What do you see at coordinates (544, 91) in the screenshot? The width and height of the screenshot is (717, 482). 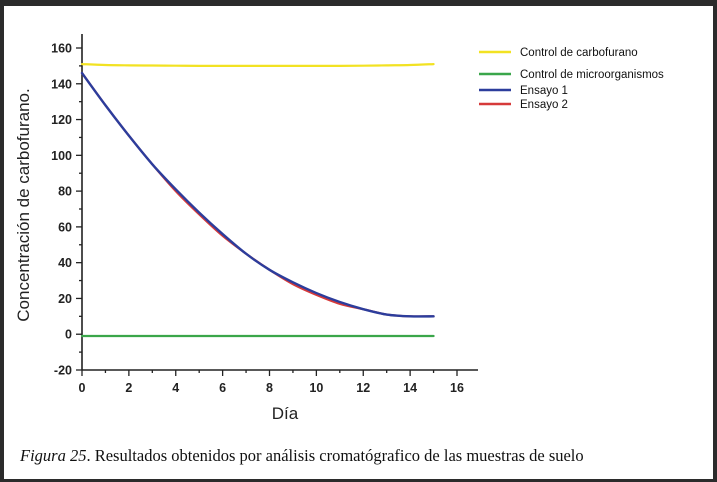 I see `legend-label-ensayo-1: Ensayo 1` at bounding box center [544, 91].